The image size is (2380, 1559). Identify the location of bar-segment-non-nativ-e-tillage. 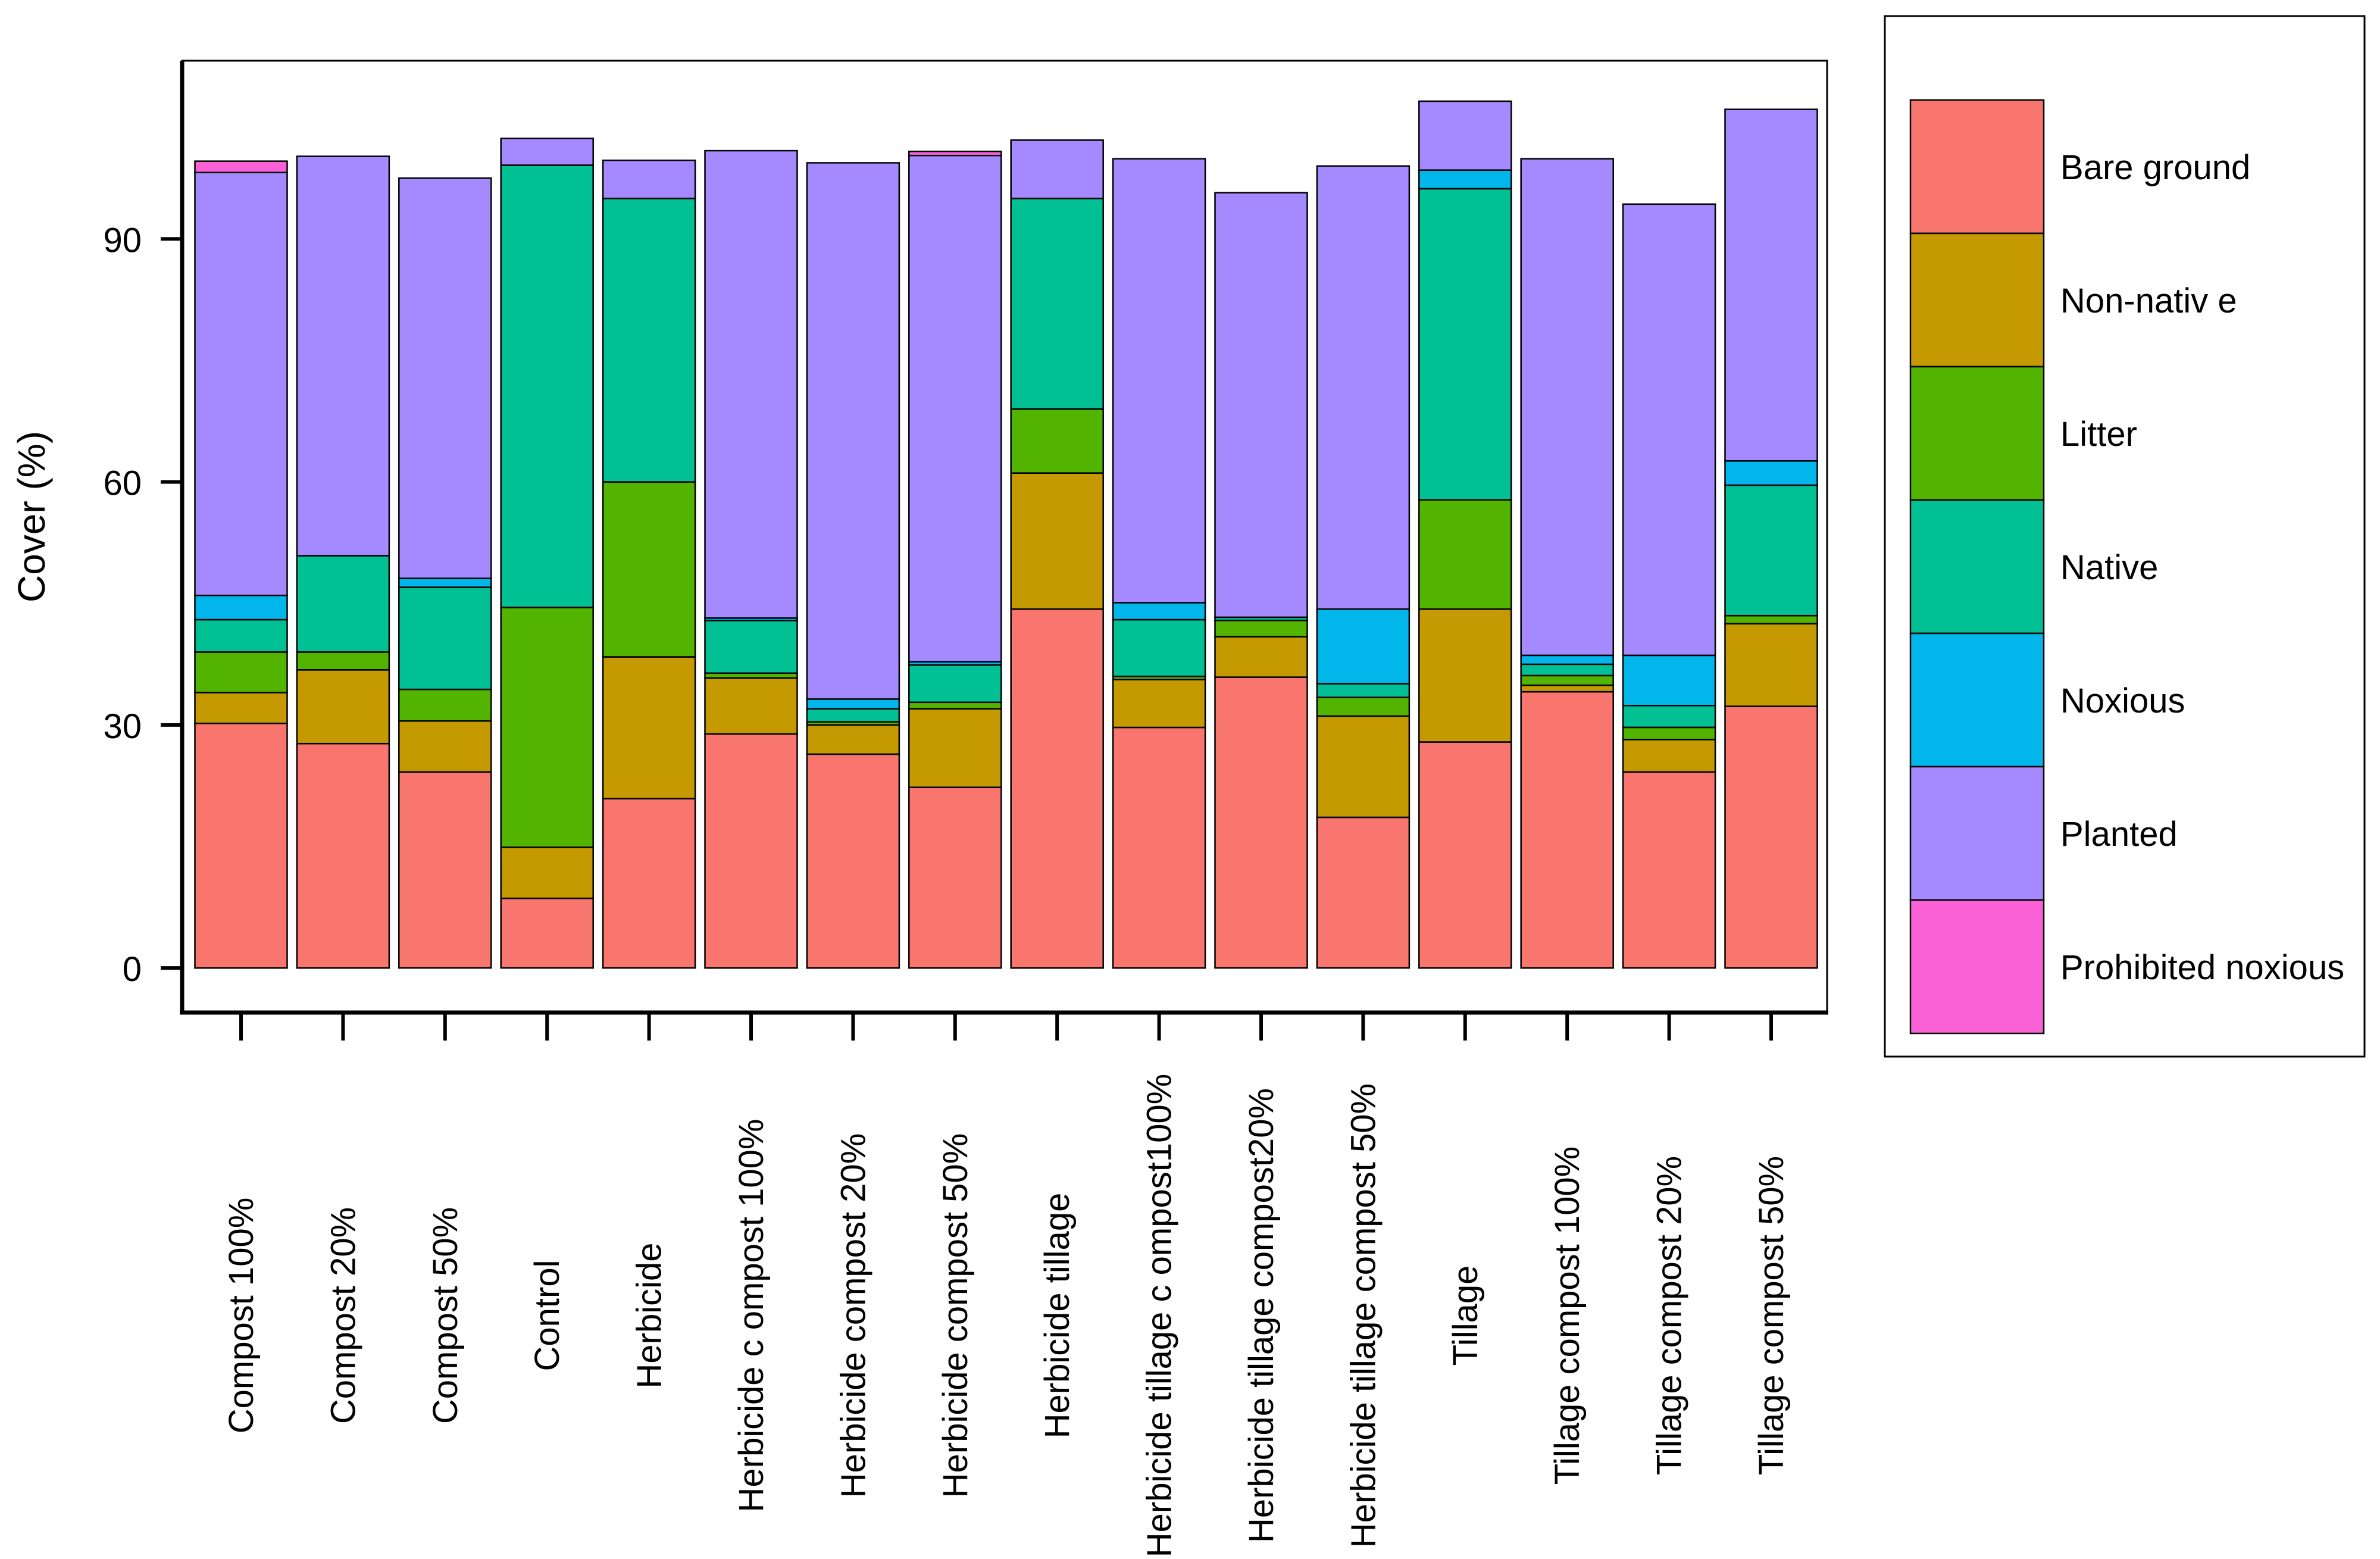
(1465, 675).